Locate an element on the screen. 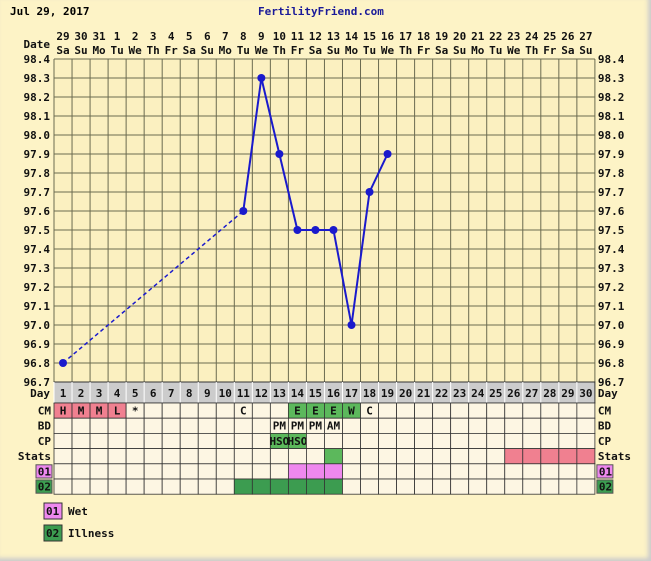 The height and width of the screenshot is (561, 651). y-tick-label-right: 97.0 is located at coordinates (611, 325).